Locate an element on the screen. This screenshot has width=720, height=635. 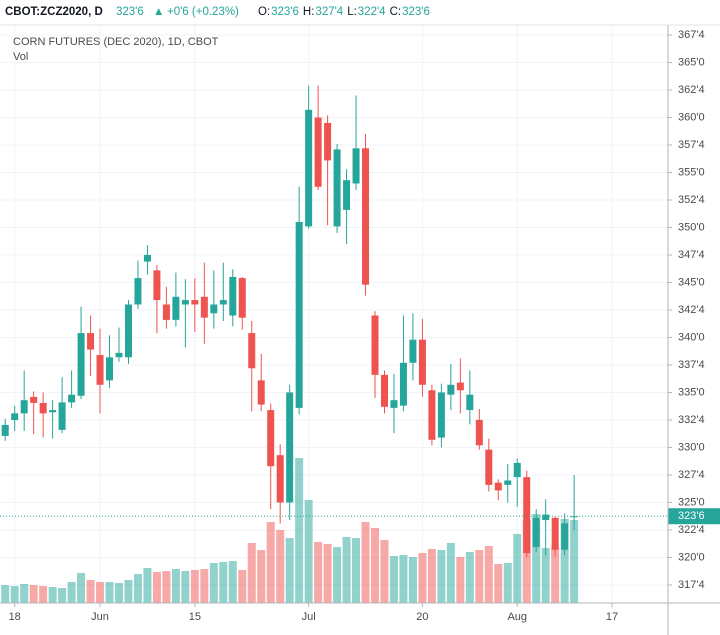
last-price-box is located at coordinates (694, 516).